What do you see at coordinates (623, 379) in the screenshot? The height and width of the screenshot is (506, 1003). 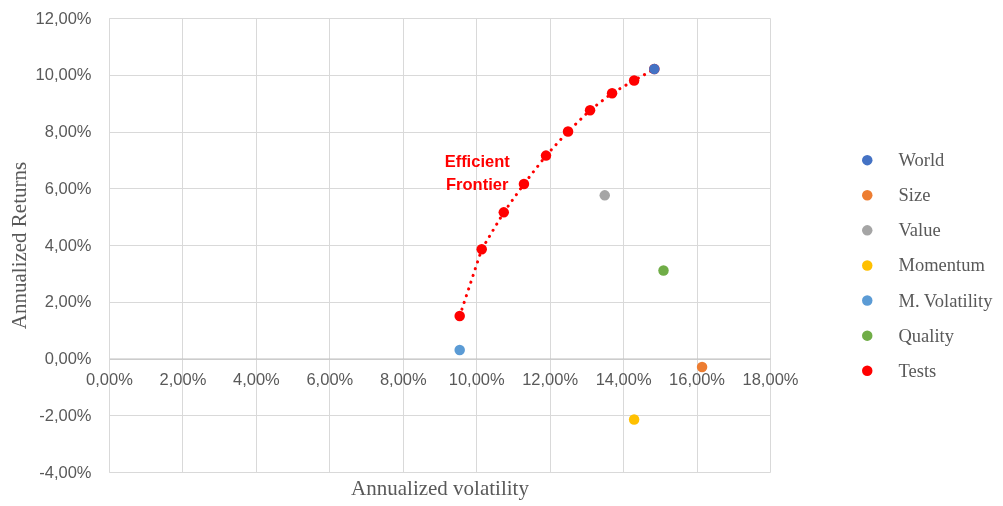 I see `x-tick-label: 14,00%` at bounding box center [623, 379].